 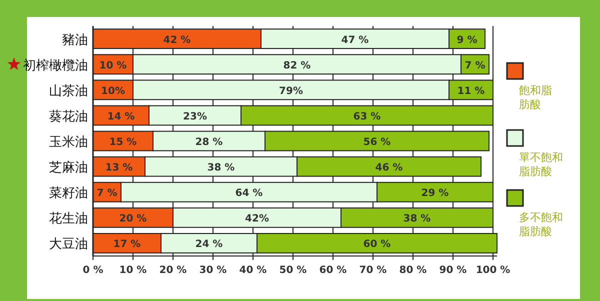 What do you see at coordinates (68, 116) in the screenshot?
I see `y-tick-label: 葵花油` at bounding box center [68, 116].